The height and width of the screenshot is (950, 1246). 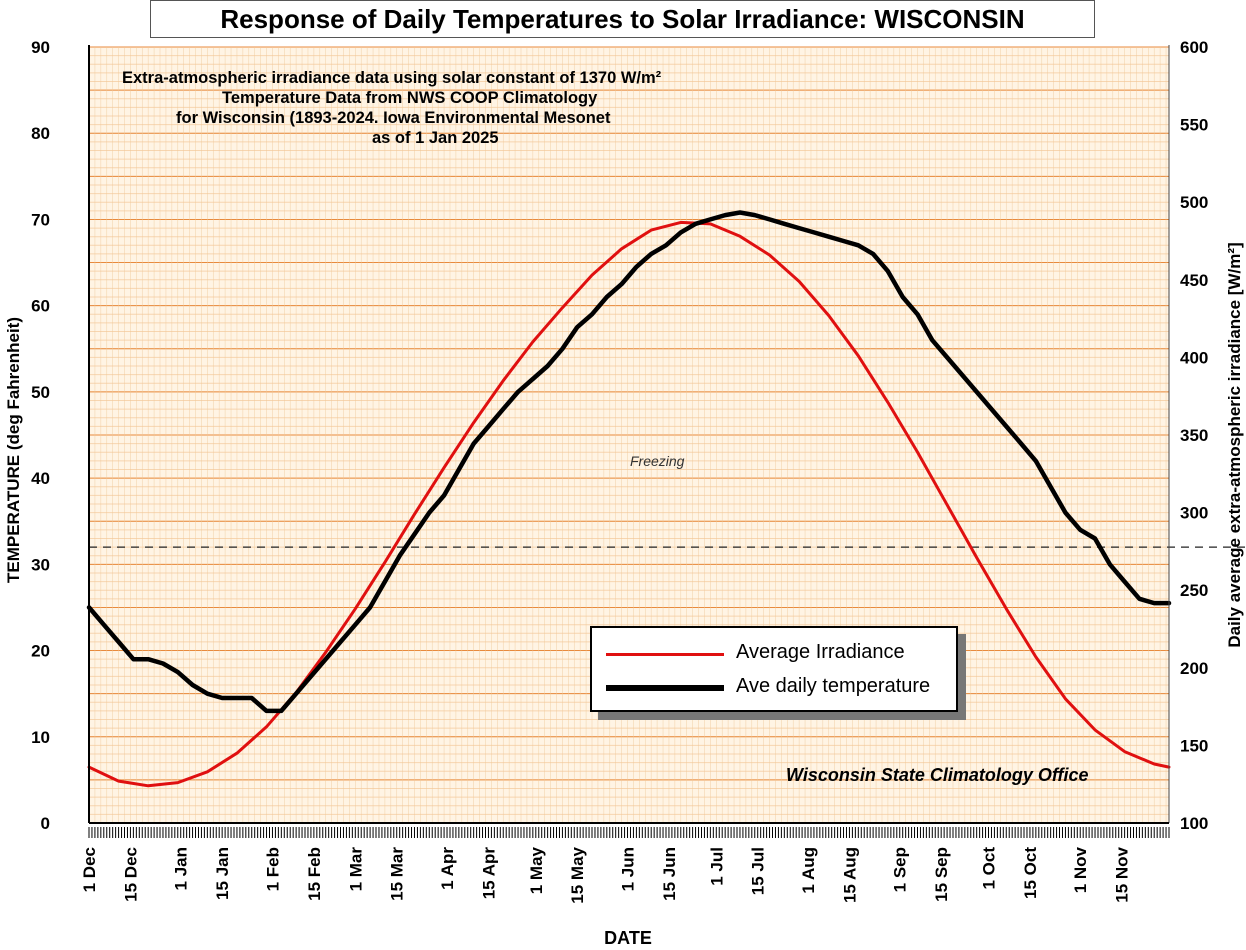 What do you see at coordinates (40, 47) in the screenshot?
I see `y-tick-label: 90` at bounding box center [40, 47].